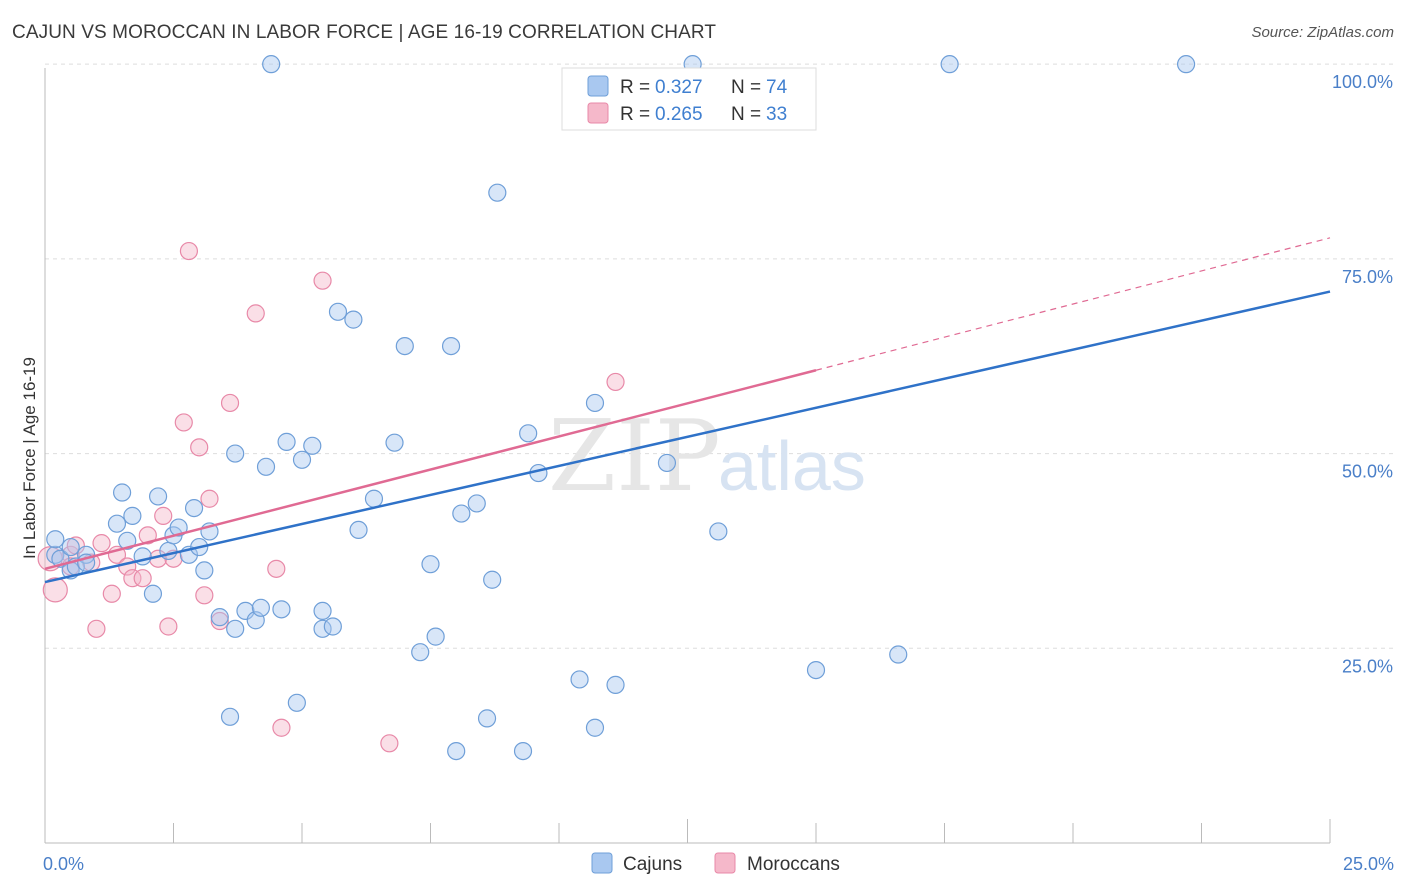  I want to click on x-tick-label-min: 0.0%, so click(63, 864).